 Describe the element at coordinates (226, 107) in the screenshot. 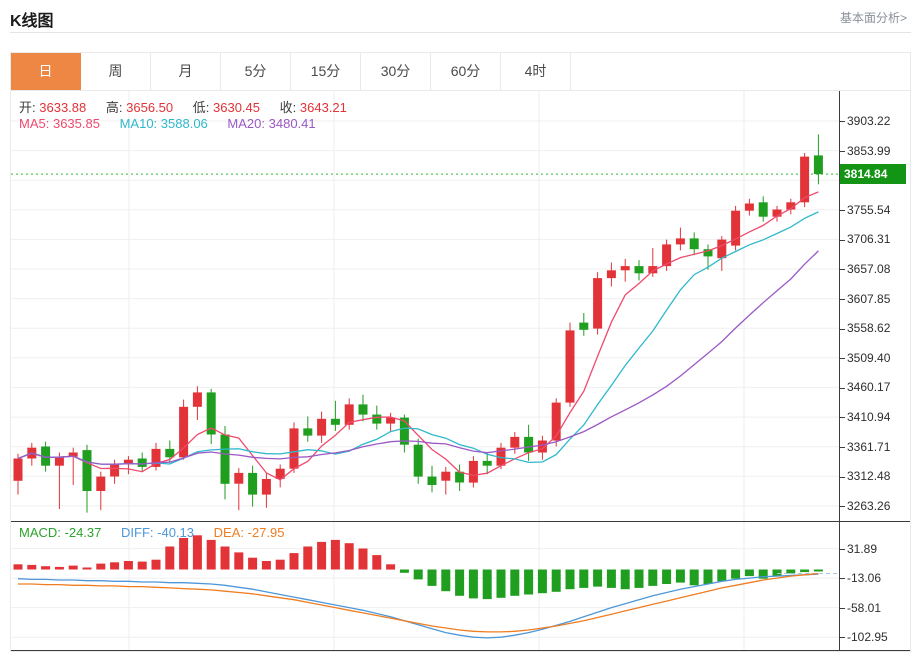

I see `low-value: 低: 3630.45` at that location.